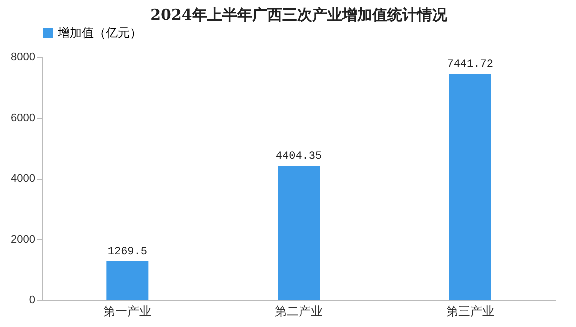 The image size is (576, 327). I want to click on x-tick-label: 第二产业, so click(299, 311).